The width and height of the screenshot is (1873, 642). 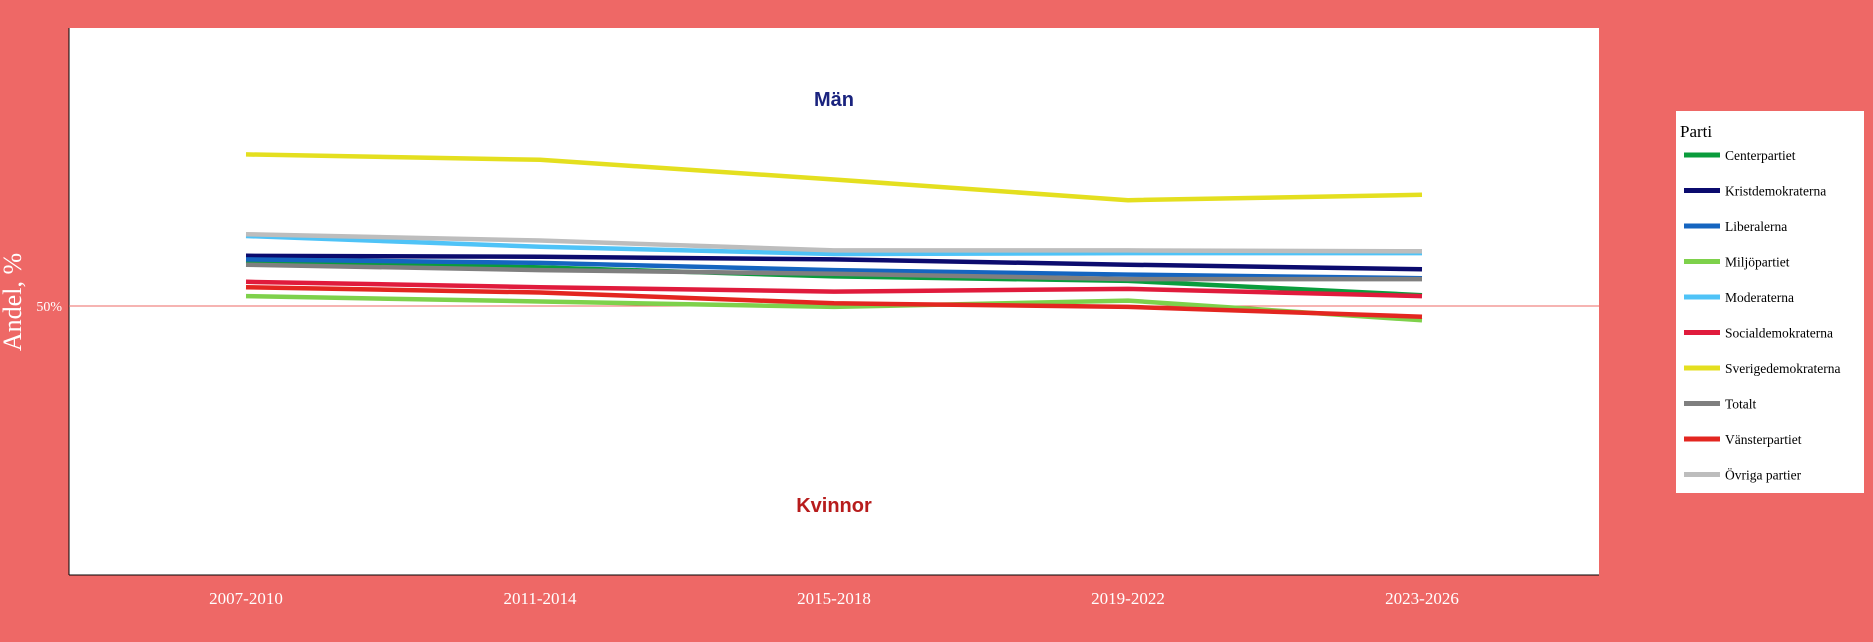 What do you see at coordinates (834, 262) in the screenshot?
I see `series-line-kristdemokraterna` at bounding box center [834, 262].